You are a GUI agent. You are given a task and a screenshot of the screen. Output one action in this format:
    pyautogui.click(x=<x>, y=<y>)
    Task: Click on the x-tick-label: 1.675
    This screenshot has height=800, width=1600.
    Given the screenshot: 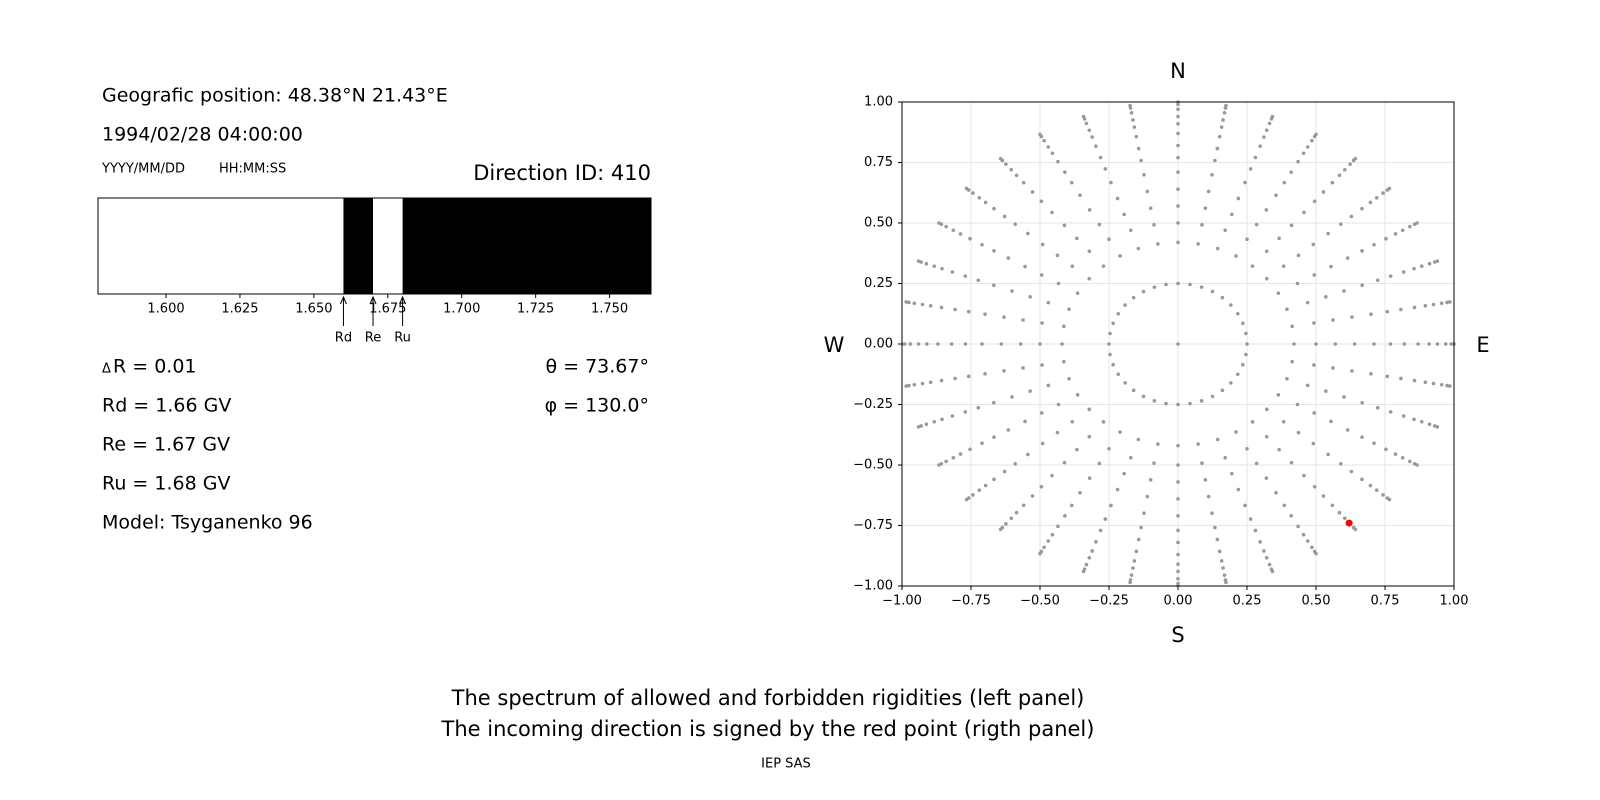 What is the action you would take?
    pyautogui.click(x=387, y=309)
    